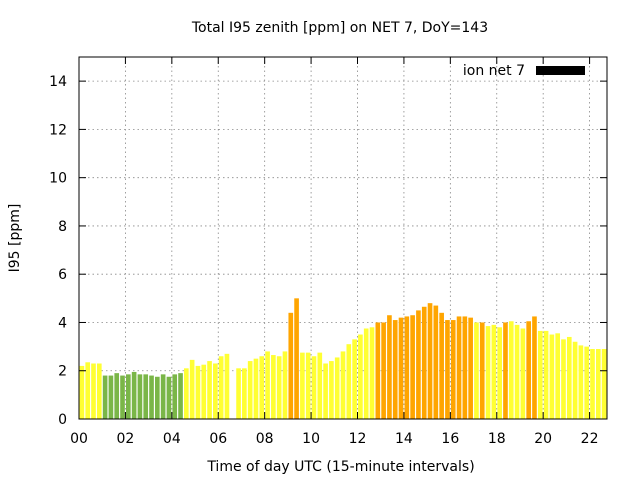 The image size is (640, 480). Describe the element at coordinates (62, 323) in the screenshot. I see `y-tick-label: 4` at that location.